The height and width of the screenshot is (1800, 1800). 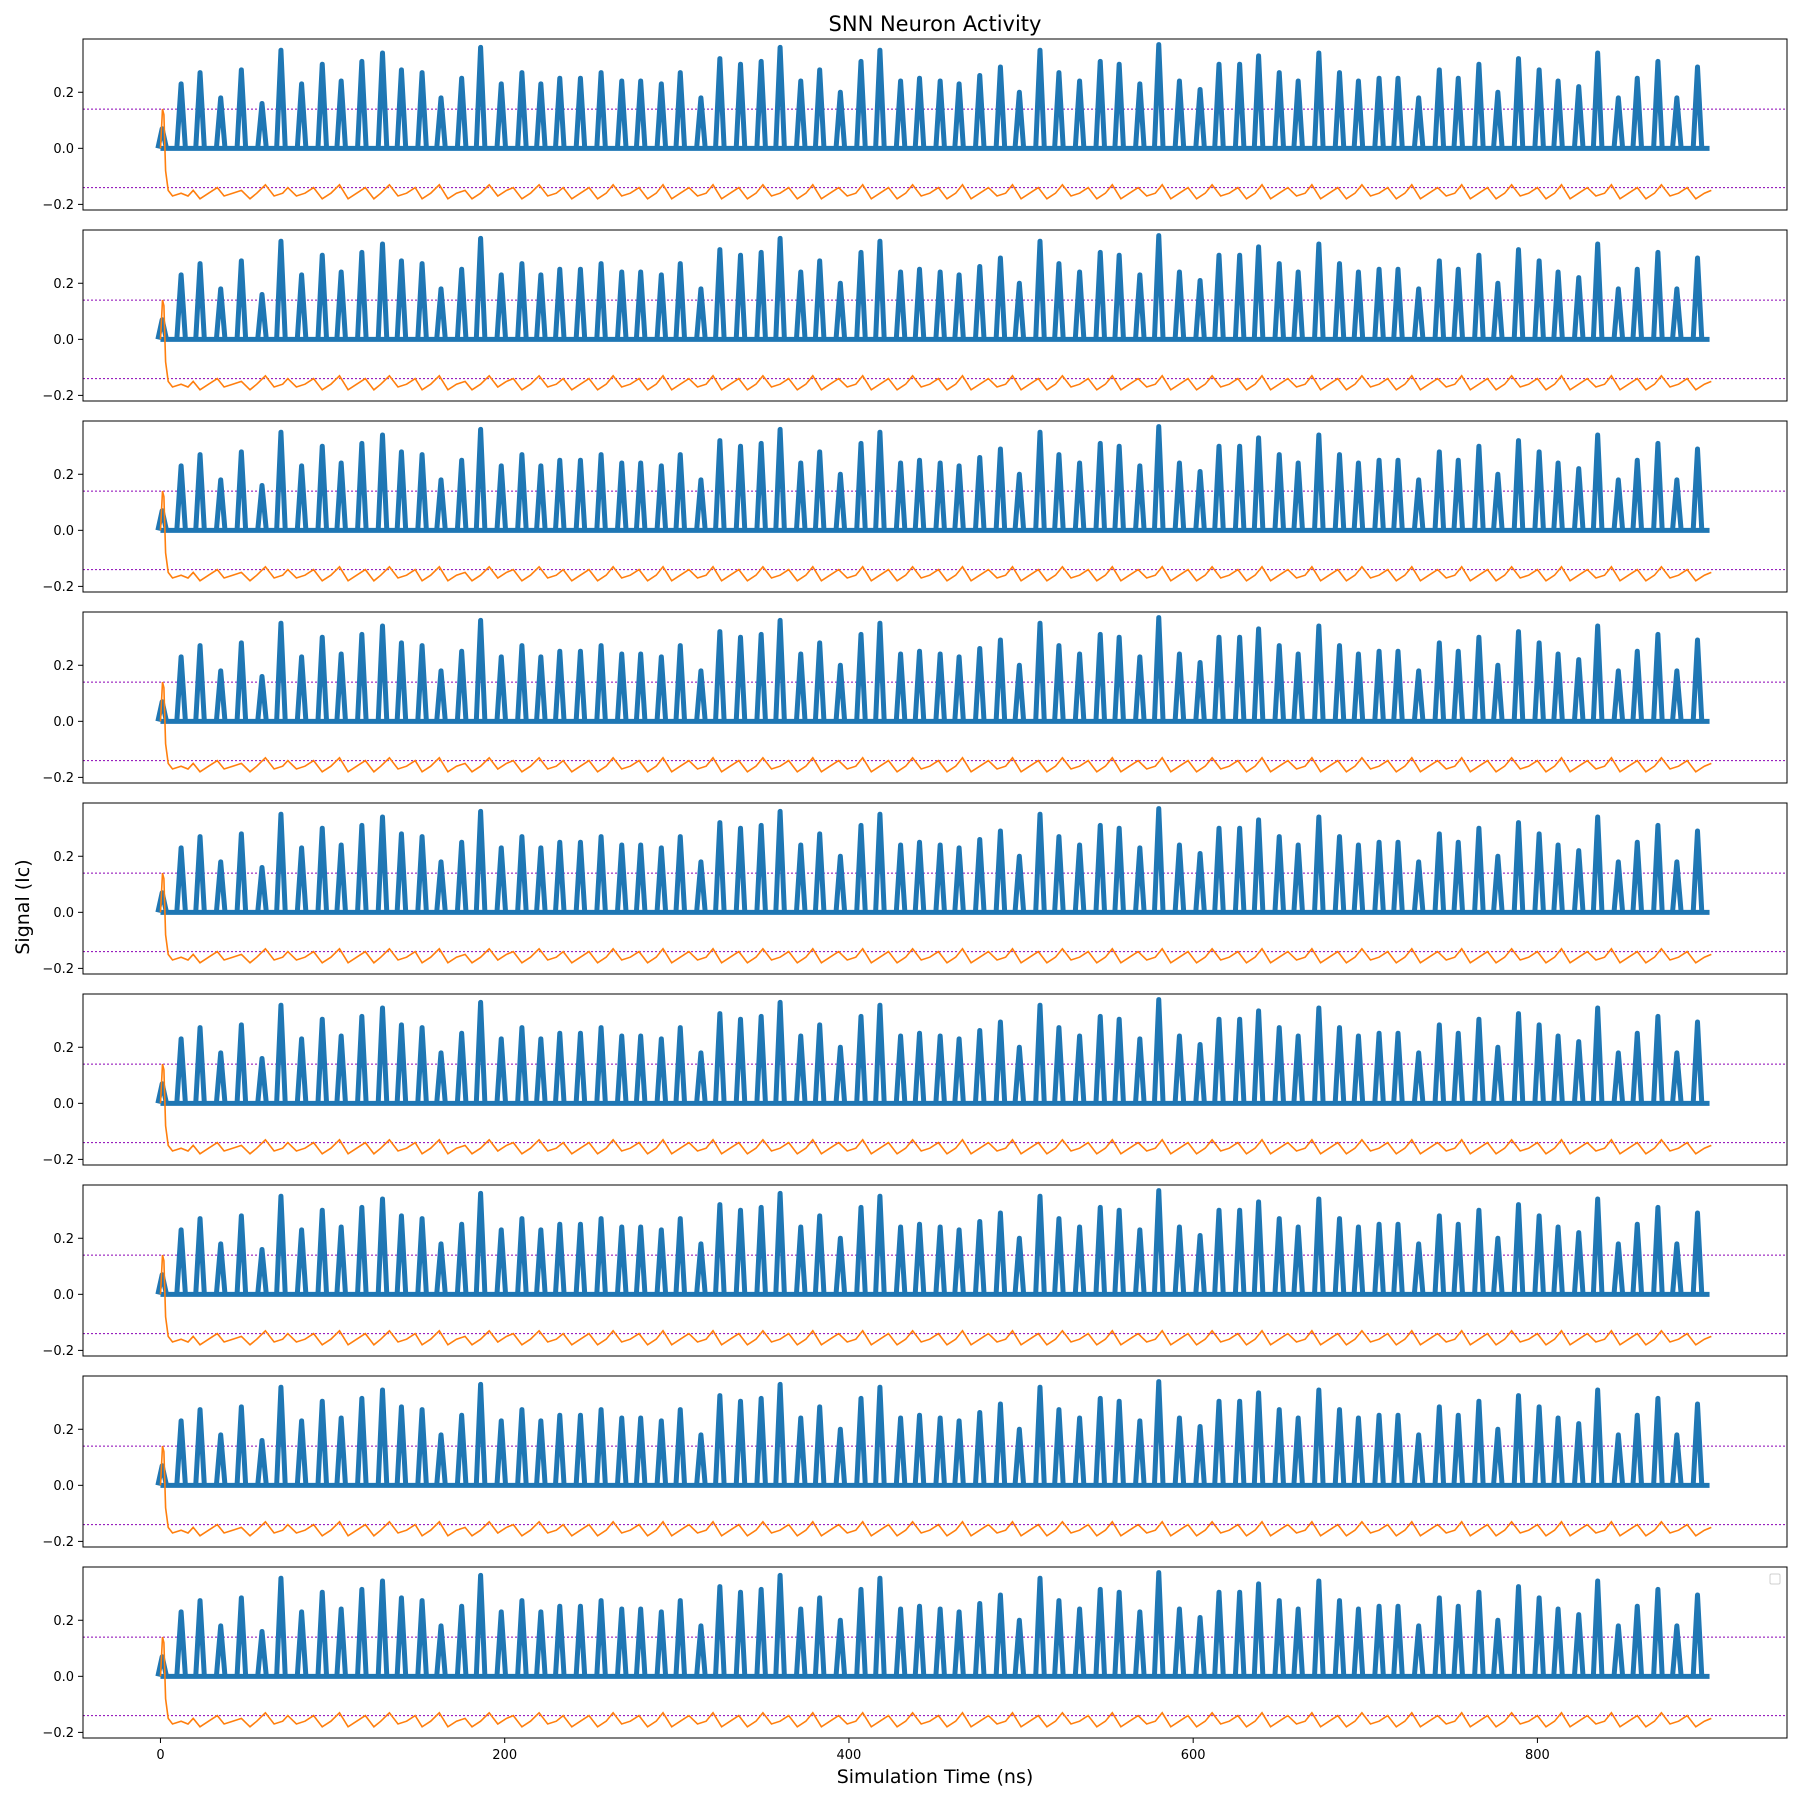 I want to click on membrane-trace, so click(x=935, y=154).